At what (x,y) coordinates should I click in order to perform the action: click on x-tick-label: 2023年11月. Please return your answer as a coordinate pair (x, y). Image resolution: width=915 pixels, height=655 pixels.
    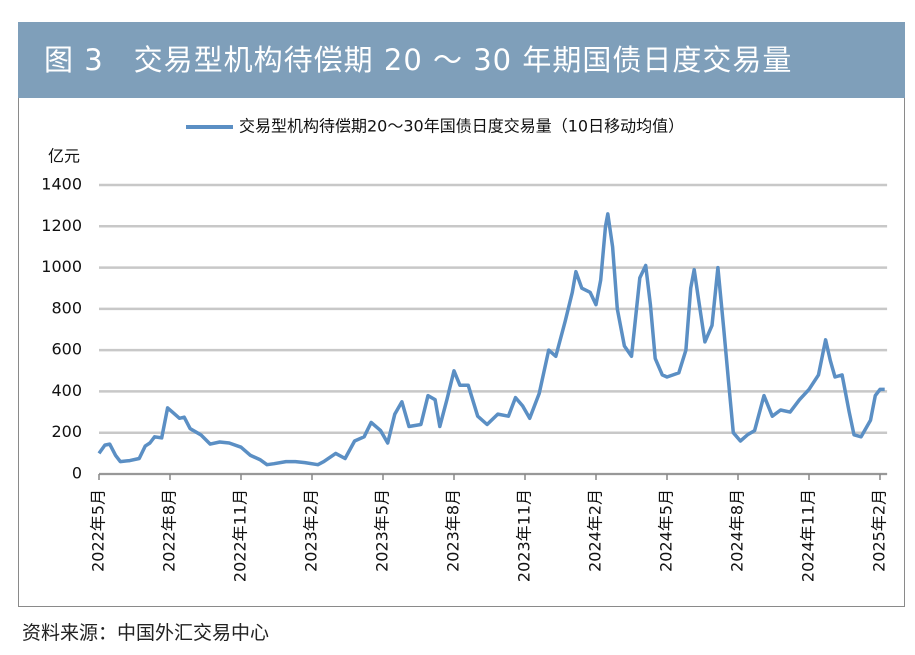
    Looking at the image, I should click on (524, 535).